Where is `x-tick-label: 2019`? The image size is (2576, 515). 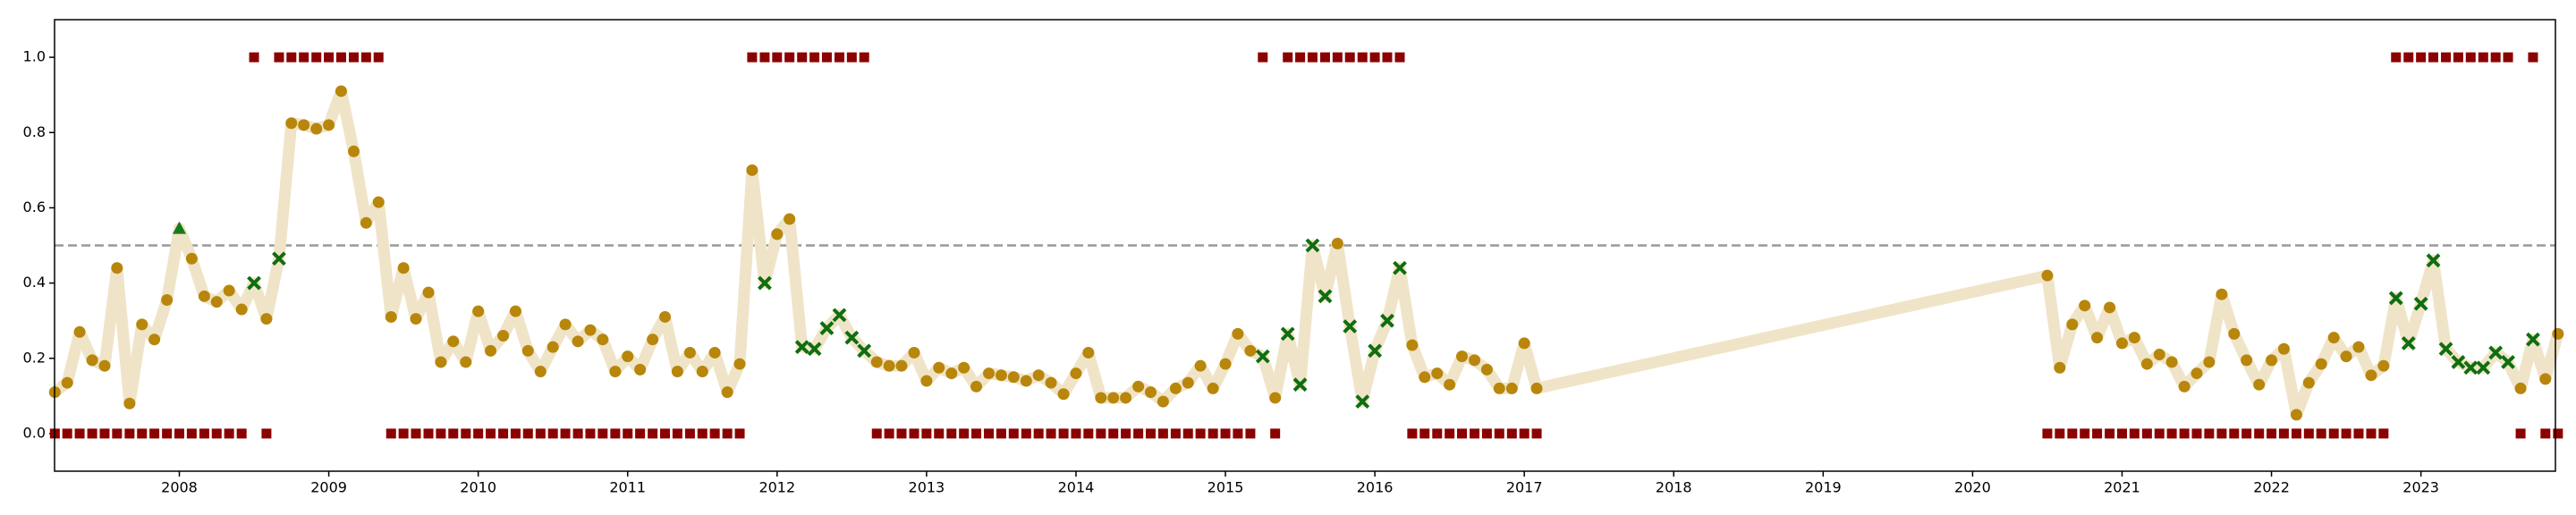
x-tick-label: 2019 is located at coordinates (1823, 488).